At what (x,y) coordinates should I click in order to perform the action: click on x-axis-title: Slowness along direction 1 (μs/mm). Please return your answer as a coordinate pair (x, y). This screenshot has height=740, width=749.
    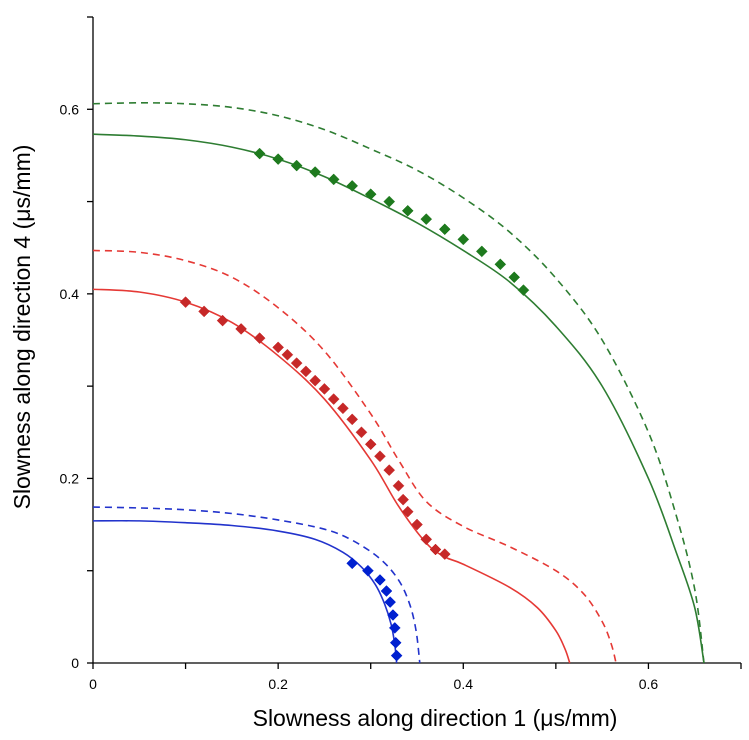
    Looking at the image, I should click on (435, 718).